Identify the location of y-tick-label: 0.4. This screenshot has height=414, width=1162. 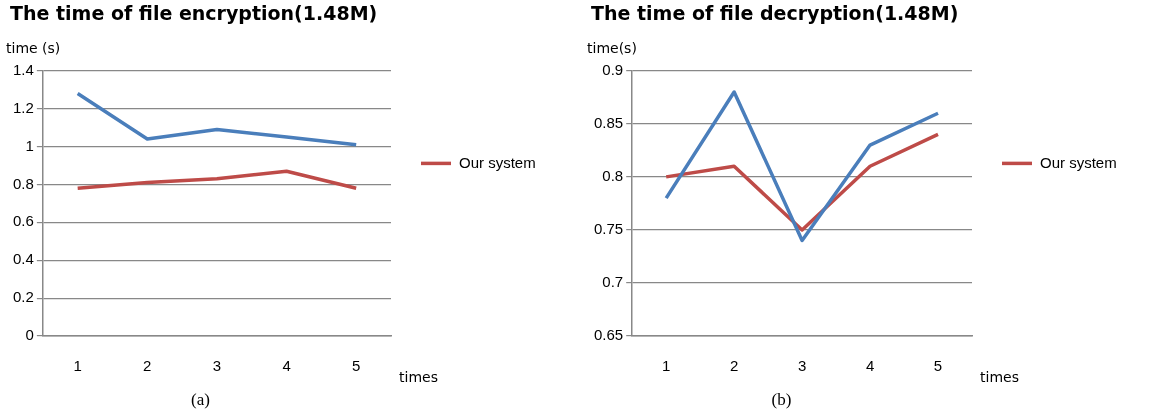
(23, 259).